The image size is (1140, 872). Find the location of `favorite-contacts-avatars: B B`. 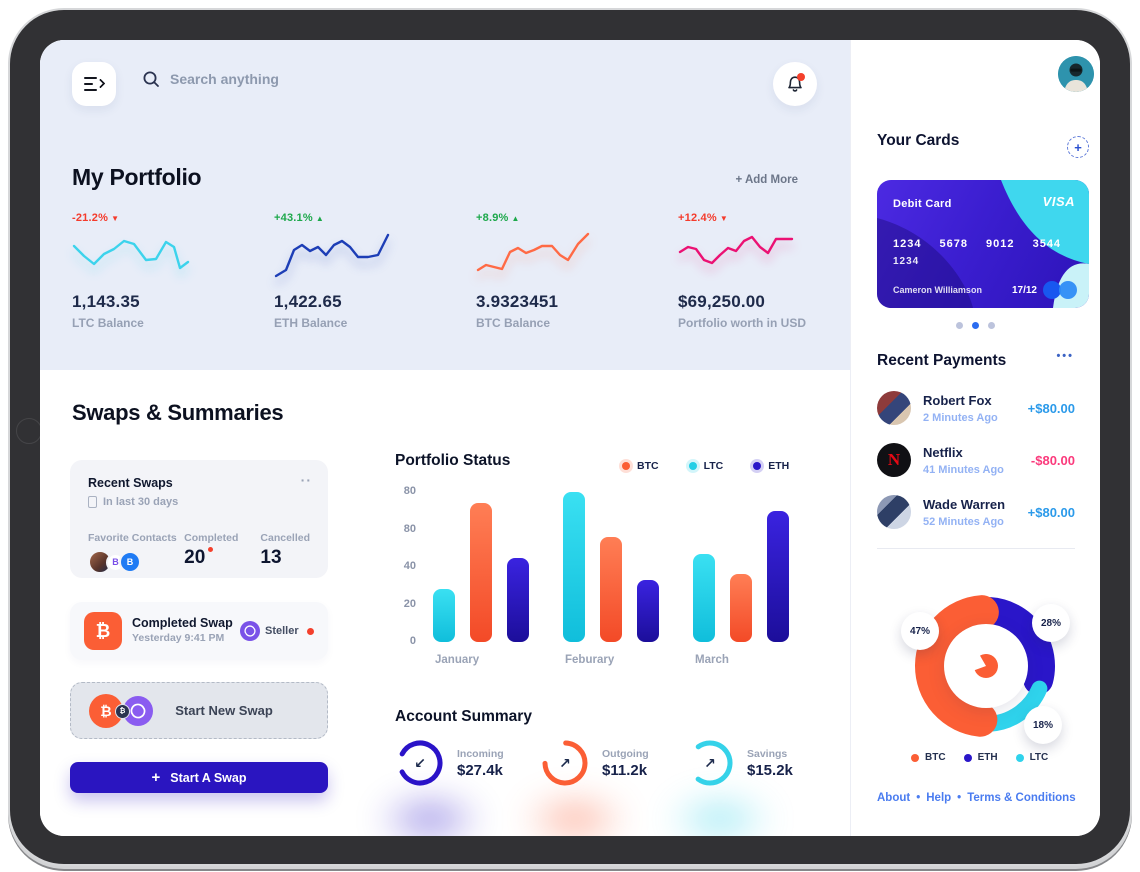

favorite-contacts-avatars: B B is located at coordinates (132, 562).